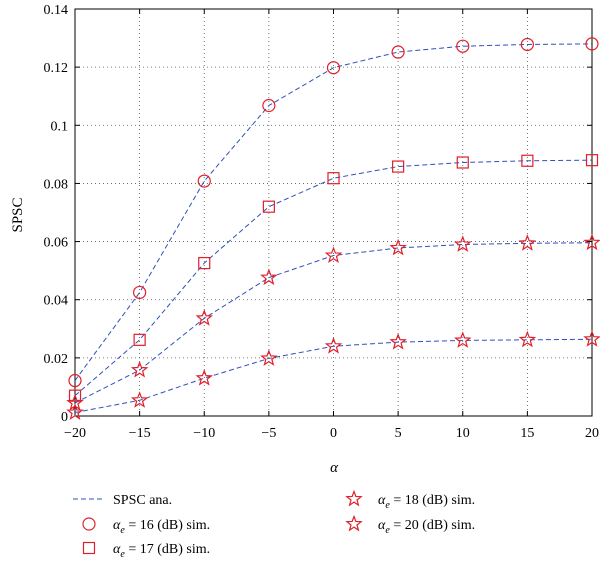 This screenshot has height=563, width=600. I want to click on y-tick-label: 0.02, so click(56, 359).